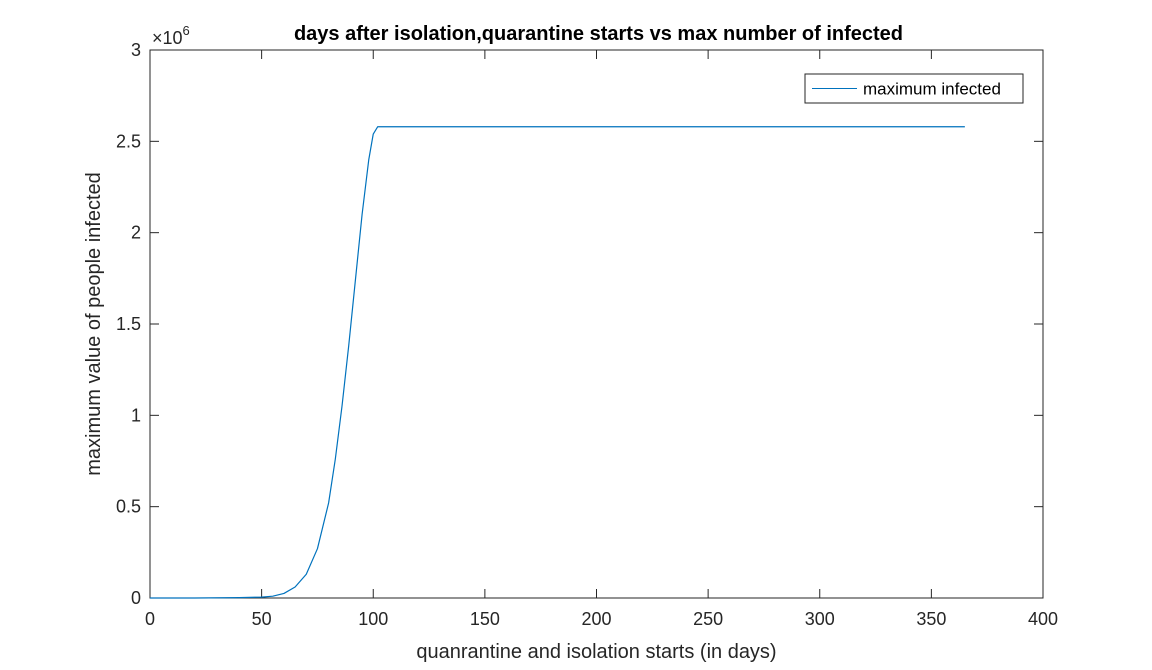 The width and height of the screenshot is (1152, 670). I want to click on x-tick-label: 300, so click(820, 619).